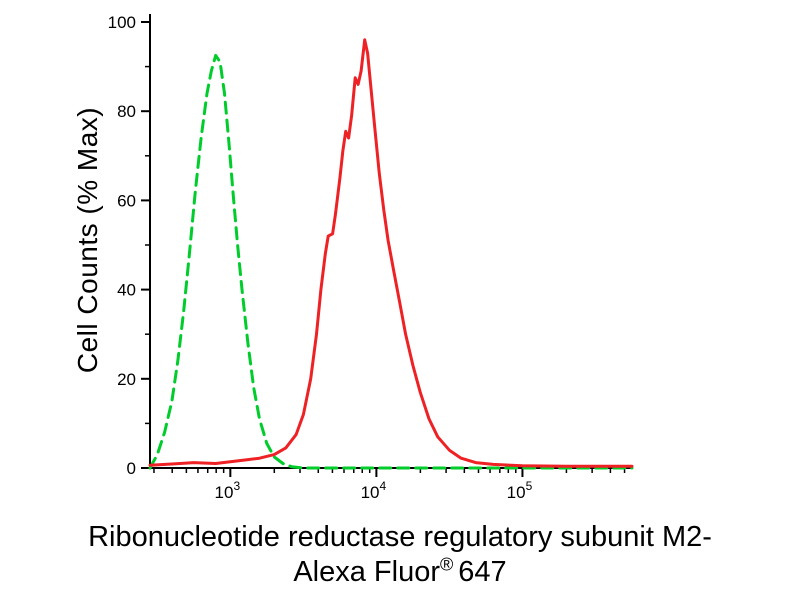  What do you see at coordinates (447, 564) in the screenshot?
I see `registered-trademark-symbol: ®` at bounding box center [447, 564].